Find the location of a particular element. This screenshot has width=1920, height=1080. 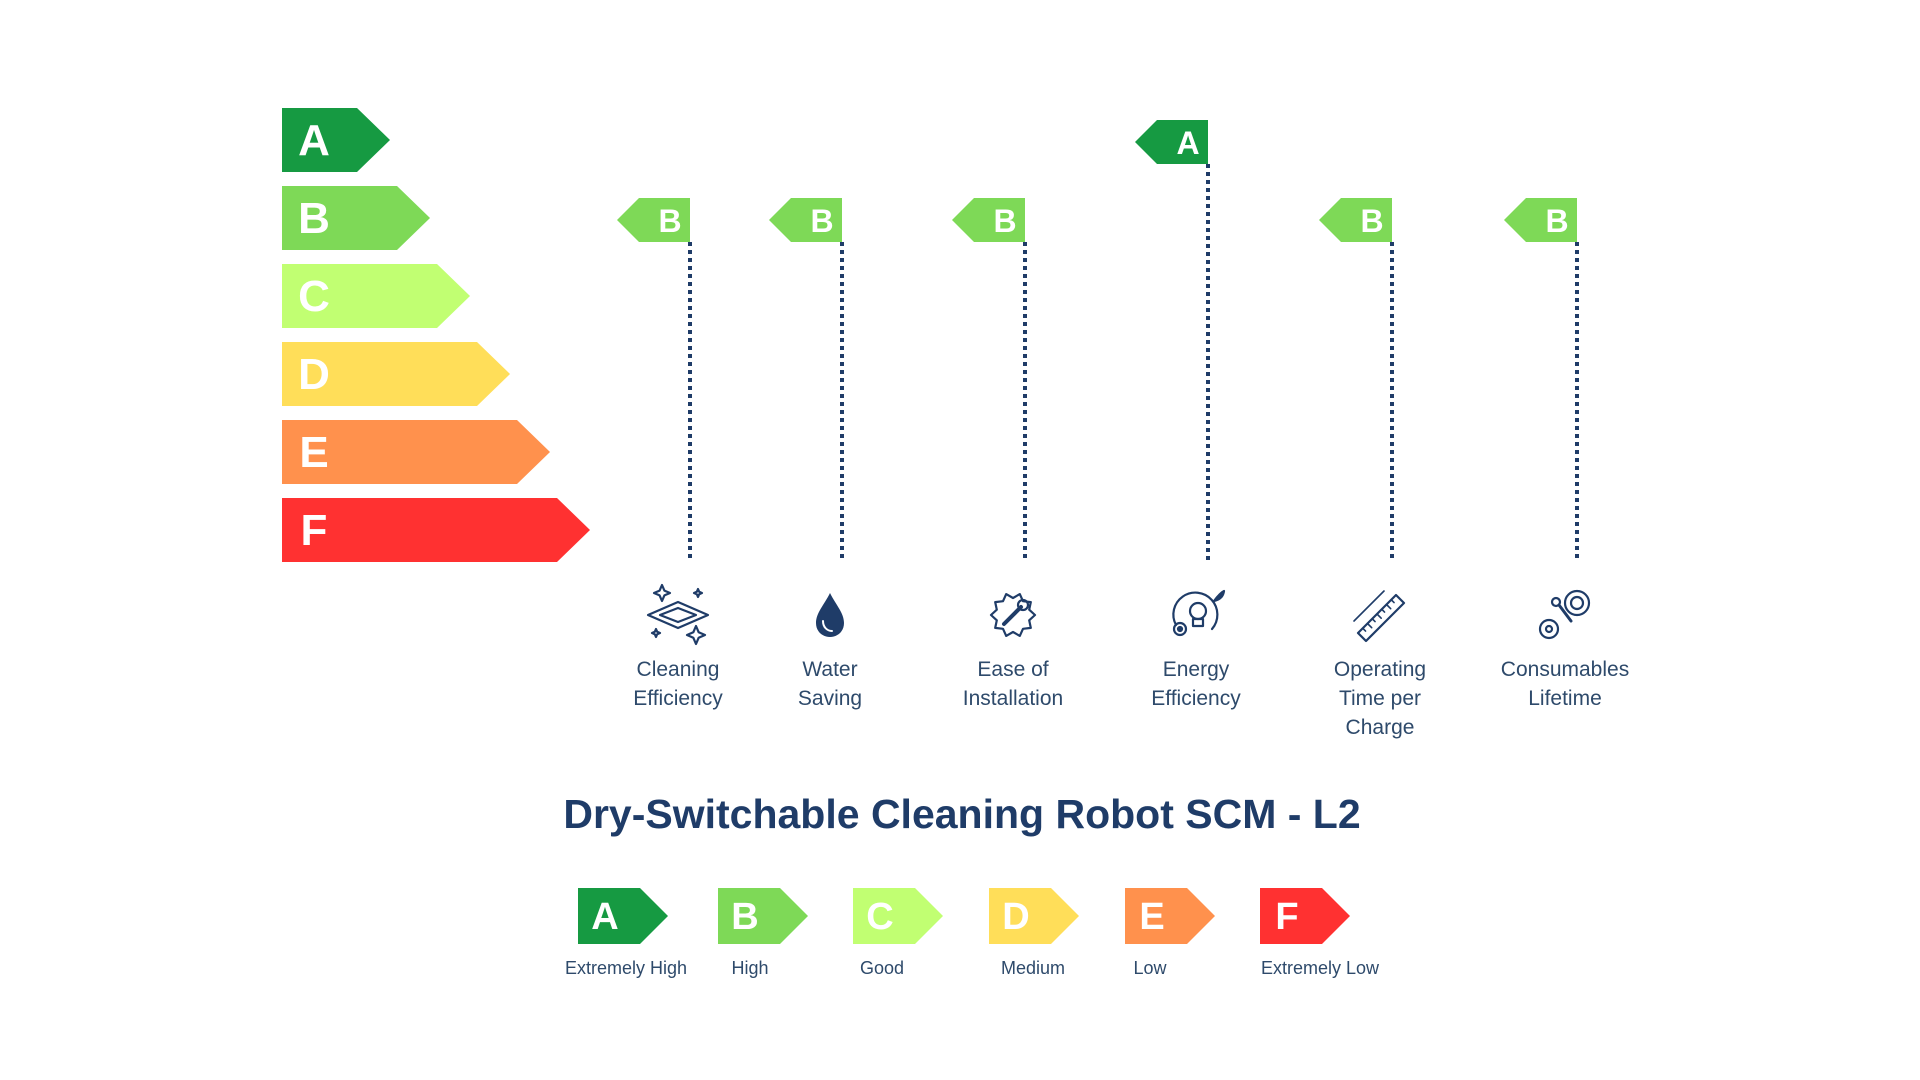

legend-item-e: E Low is located at coordinates (1170, 933).